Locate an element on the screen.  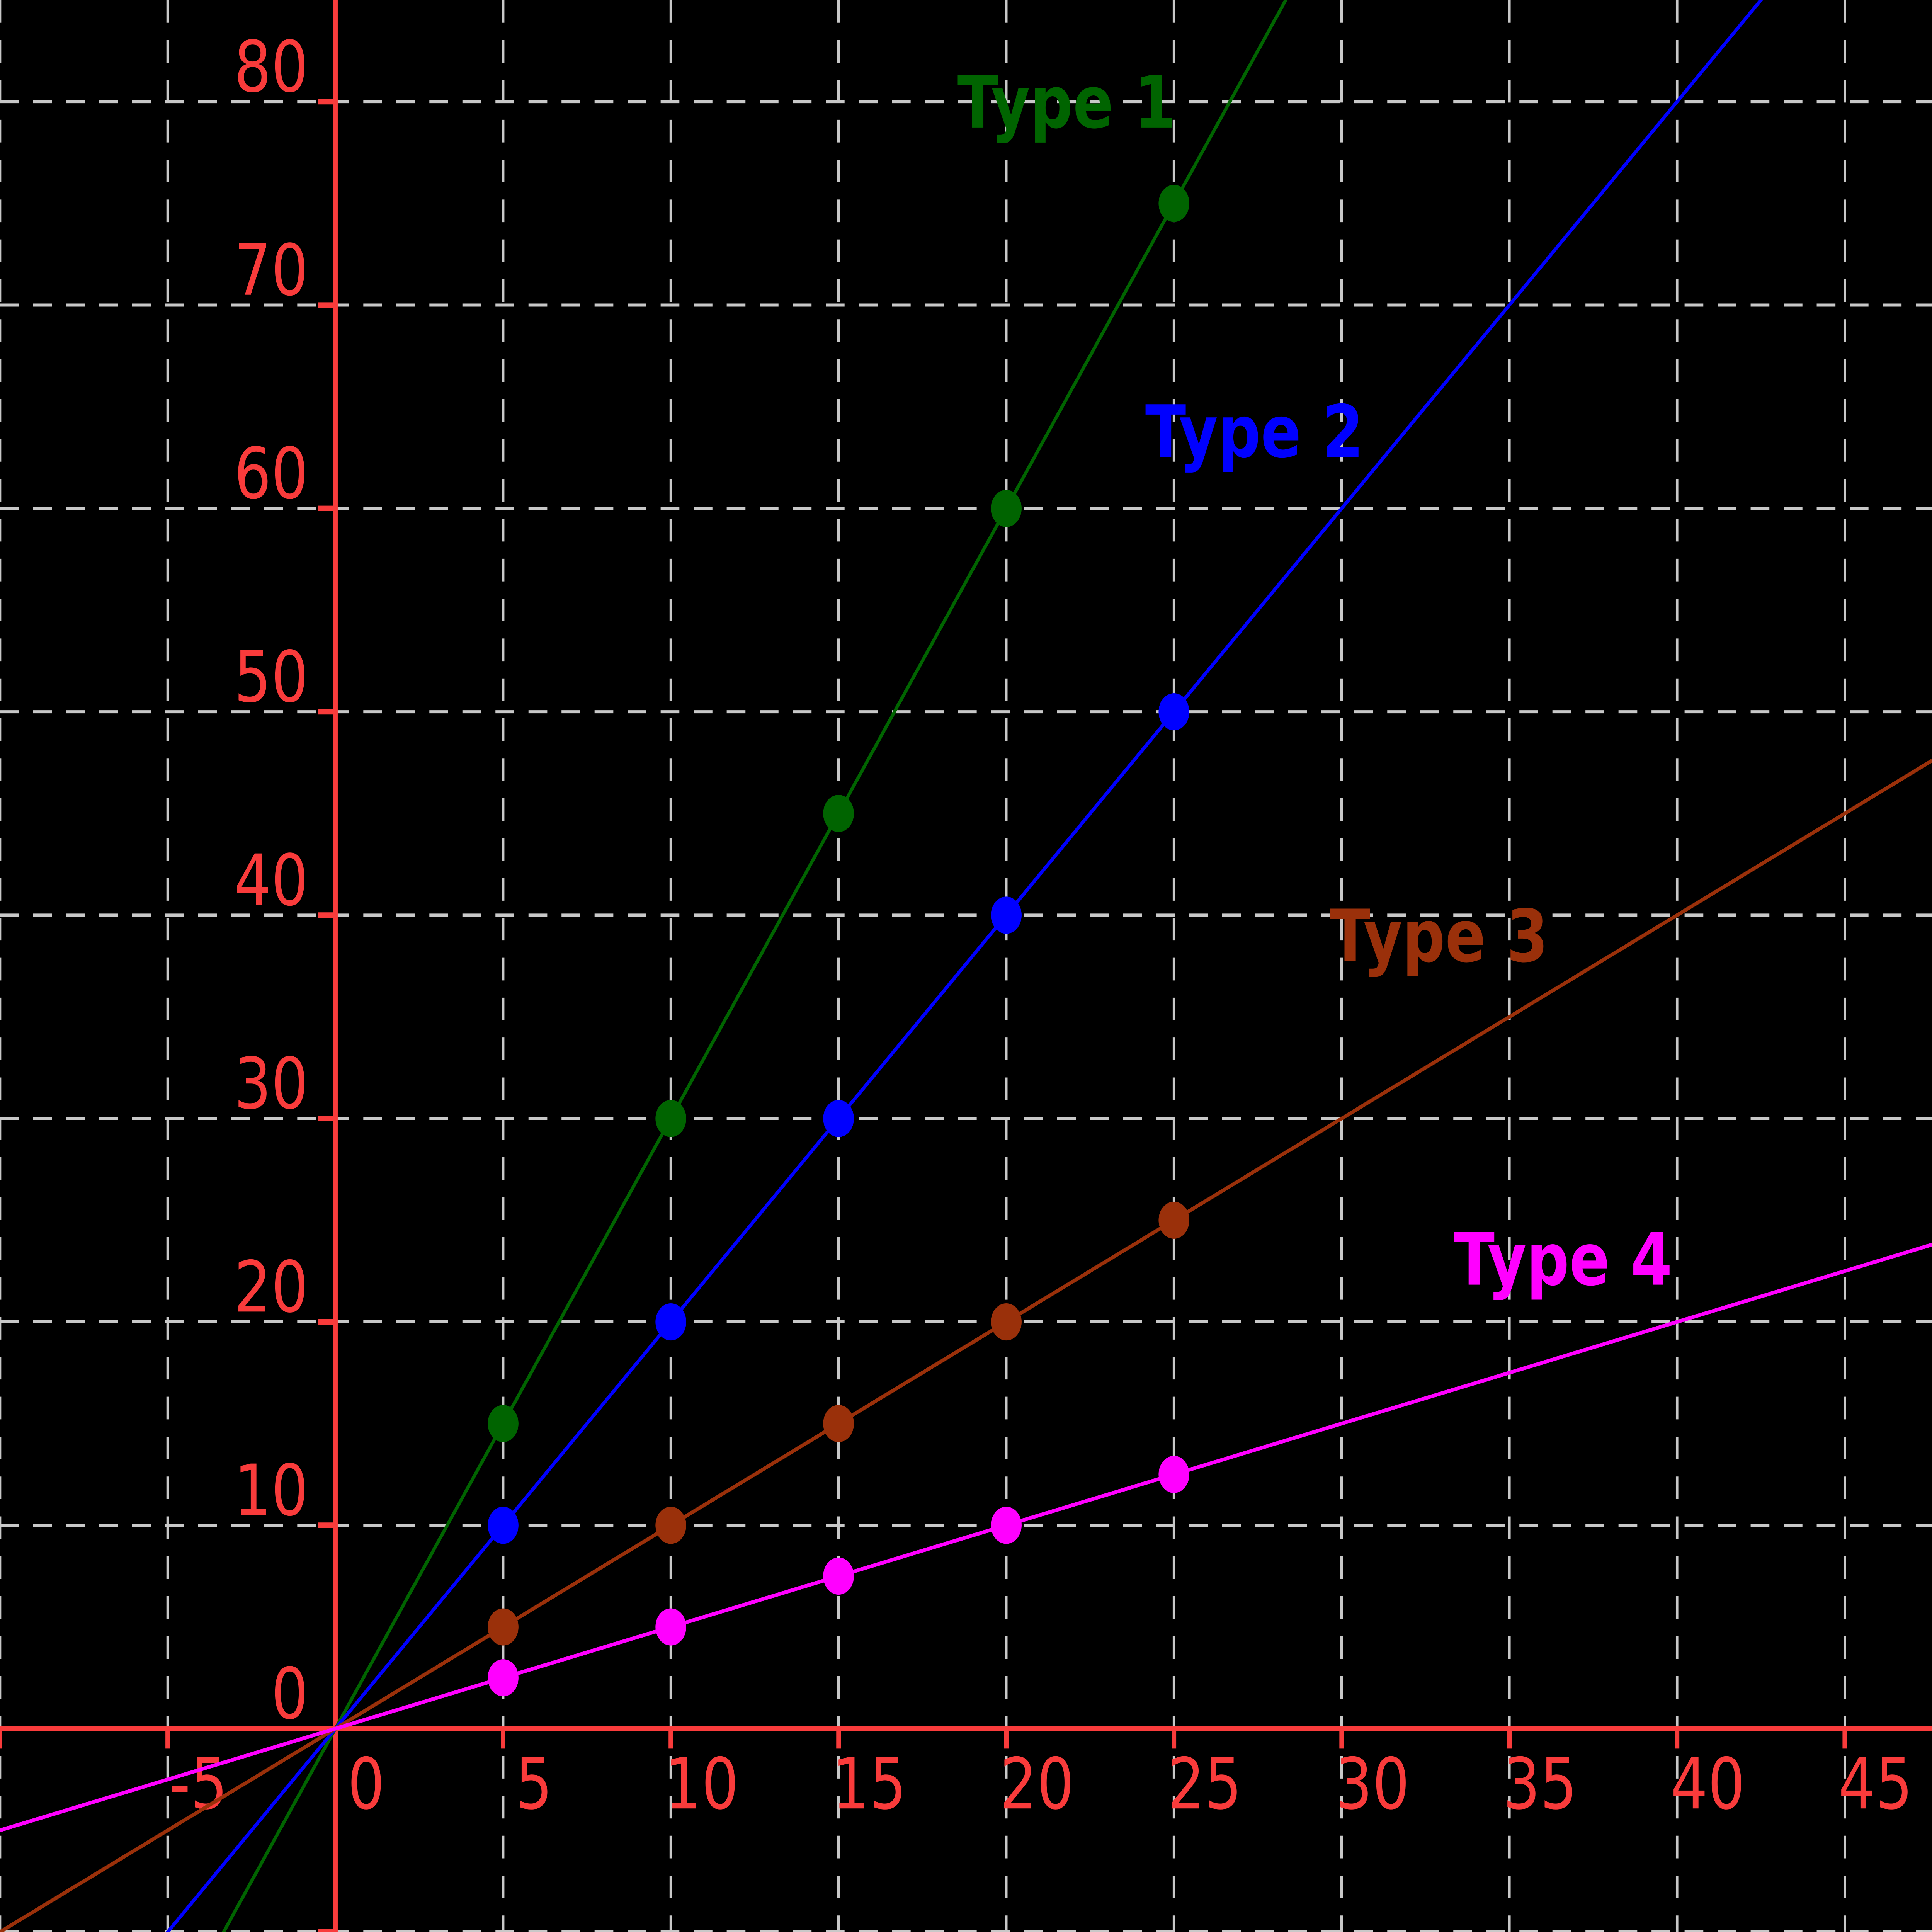
x-tick-label-40: 40 is located at coordinates (1708, 1784).